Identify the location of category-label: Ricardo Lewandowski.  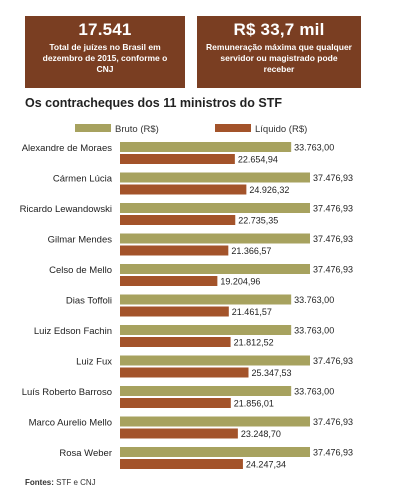
(66, 209).